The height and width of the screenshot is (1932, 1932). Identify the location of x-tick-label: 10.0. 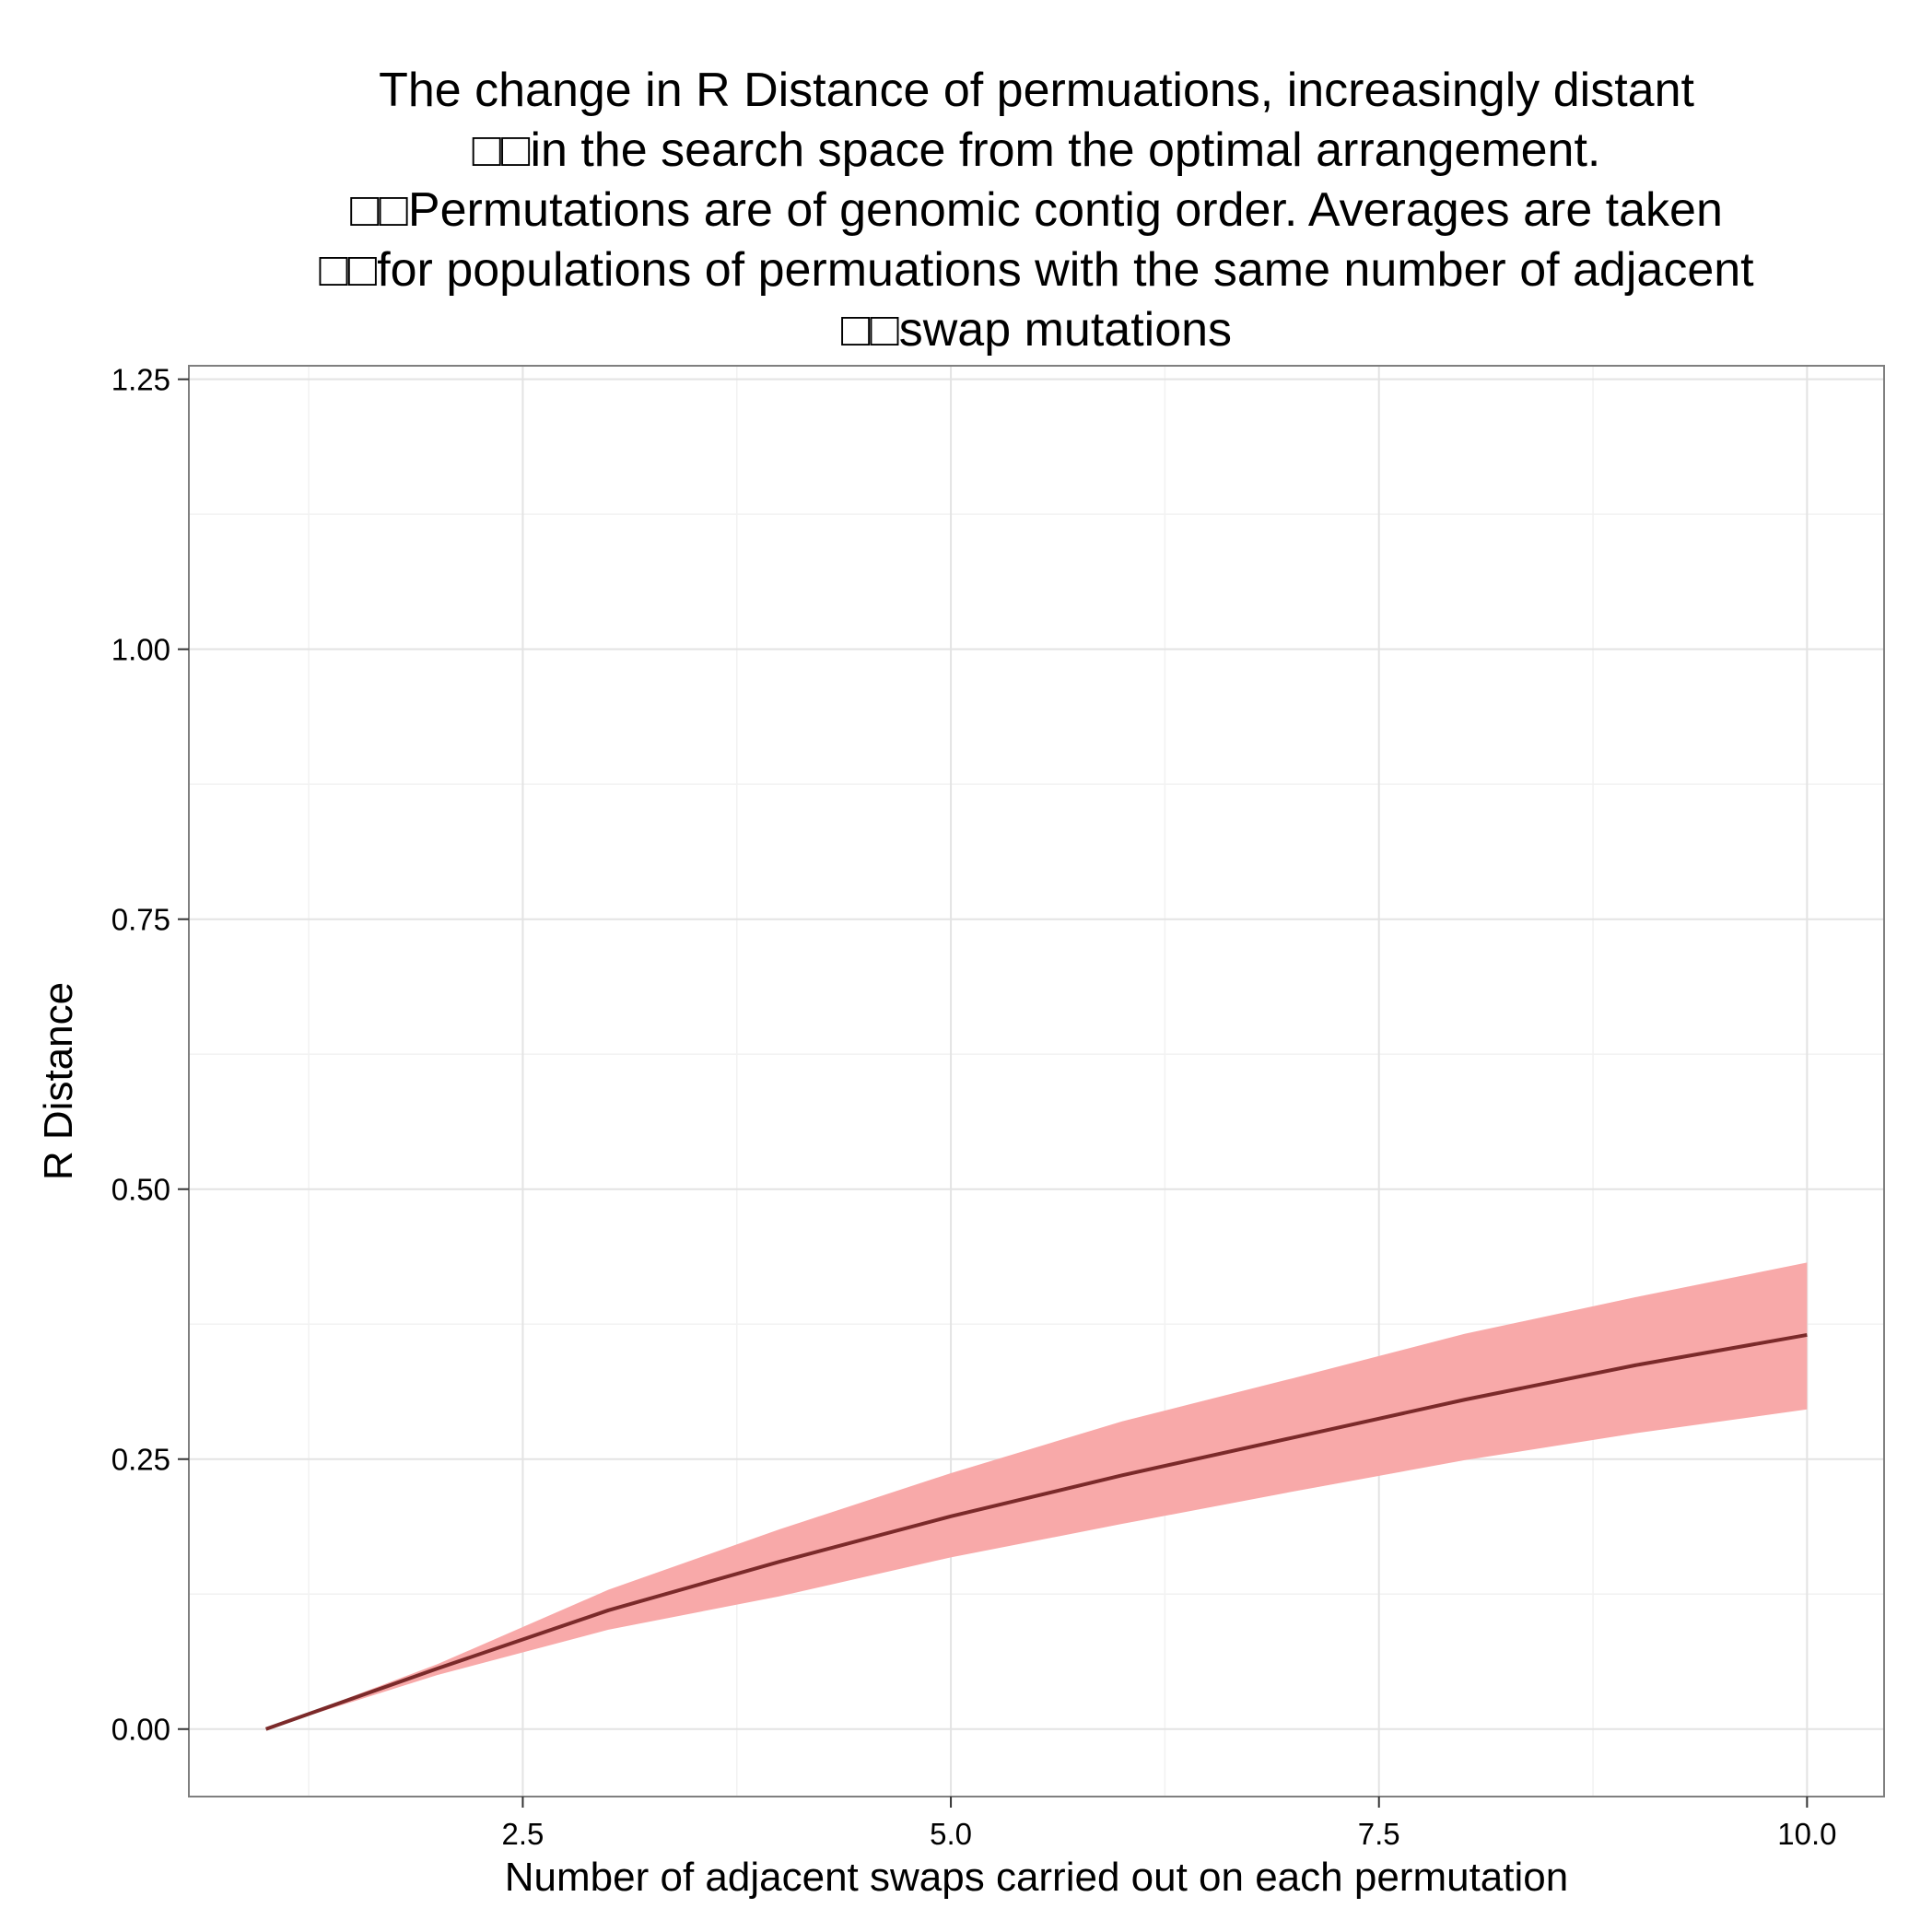
(1806, 1834).